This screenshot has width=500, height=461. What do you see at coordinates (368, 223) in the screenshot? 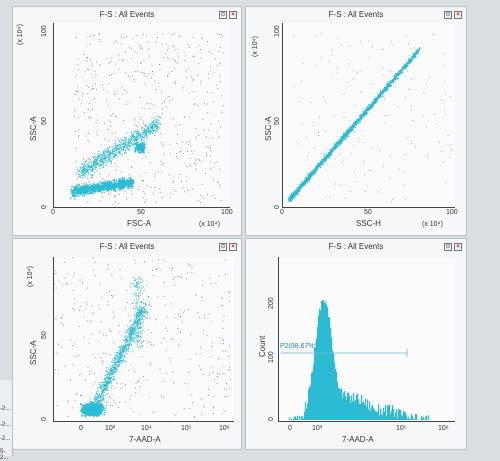
I see `x-axis-label: SSC-H` at bounding box center [368, 223].